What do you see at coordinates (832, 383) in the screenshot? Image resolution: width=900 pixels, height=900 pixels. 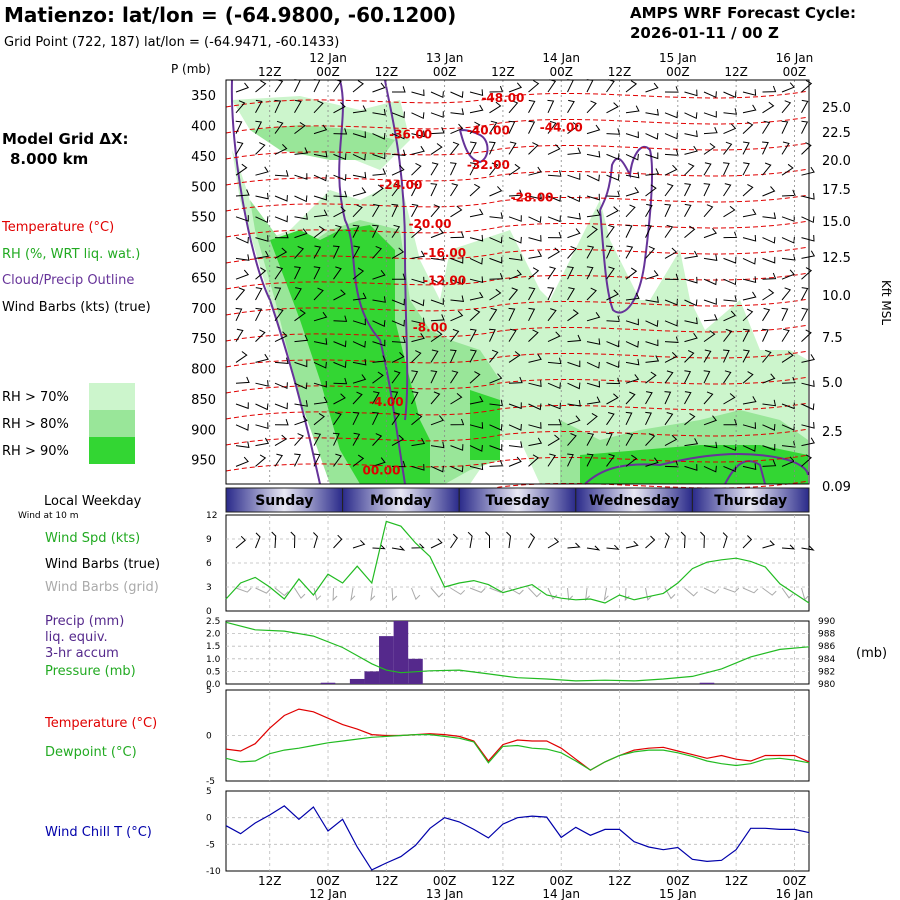 I see `kft-tick-label: 5.0` at bounding box center [832, 383].